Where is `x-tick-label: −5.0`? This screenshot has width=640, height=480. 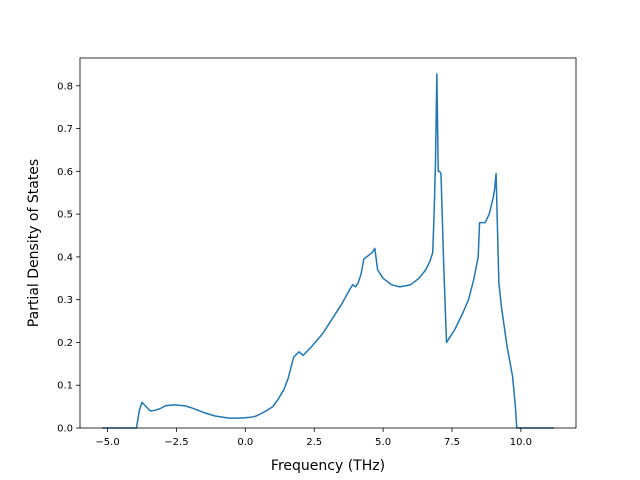
x-tick-label: −5.0 is located at coordinates (107, 442).